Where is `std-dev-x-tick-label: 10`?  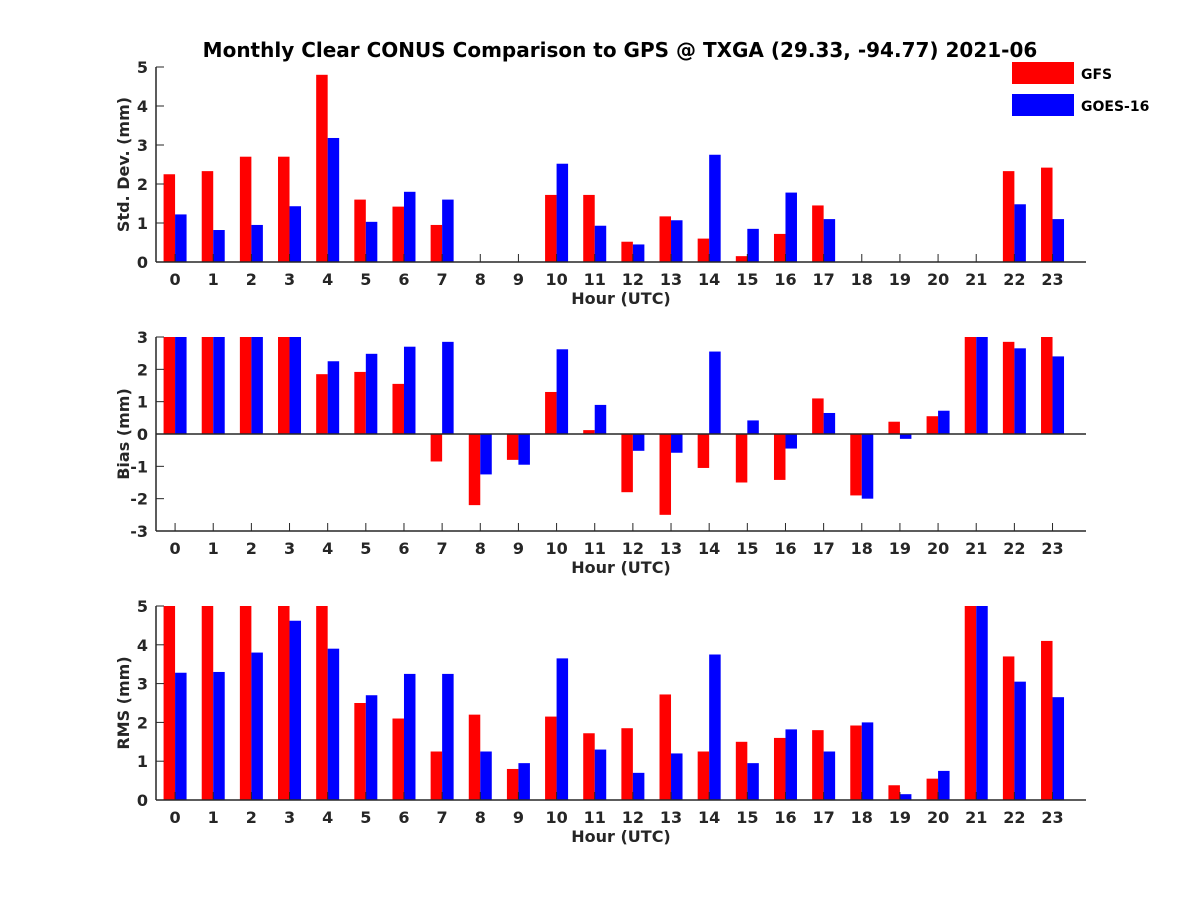 std-dev-x-tick-label: 10 is located at coordinates (556, 279).